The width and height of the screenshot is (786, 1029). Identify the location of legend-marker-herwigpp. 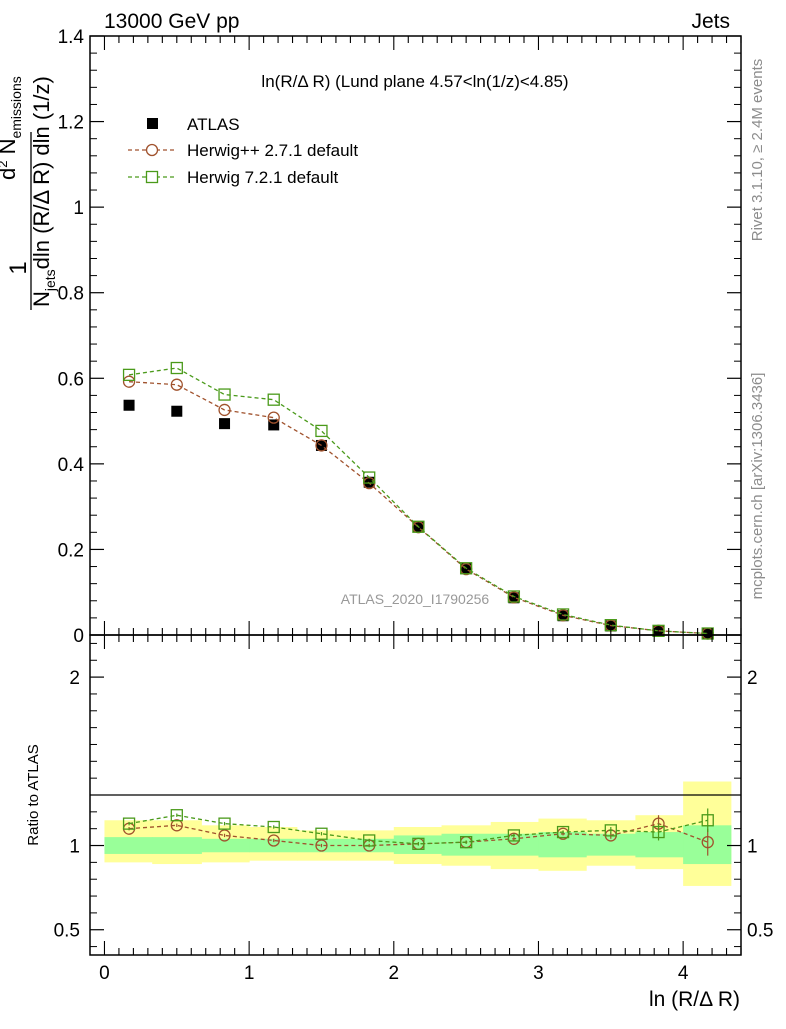
(152, 150).